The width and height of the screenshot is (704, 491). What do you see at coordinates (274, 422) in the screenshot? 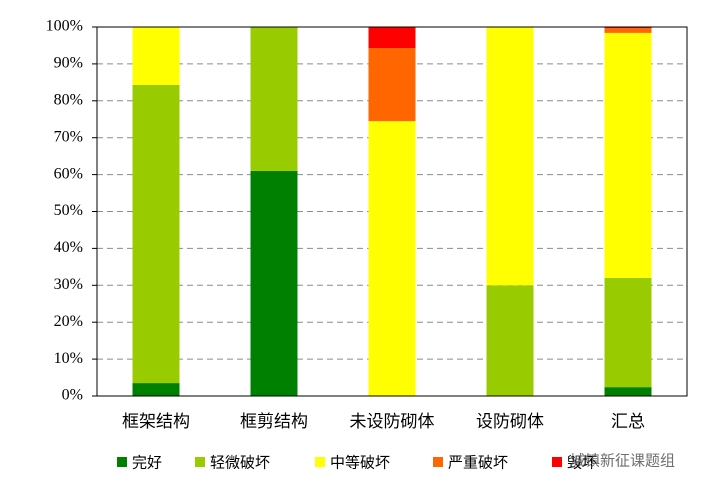
I see `x-tick-label: 框剪结构` at bounding box center [274, 422].